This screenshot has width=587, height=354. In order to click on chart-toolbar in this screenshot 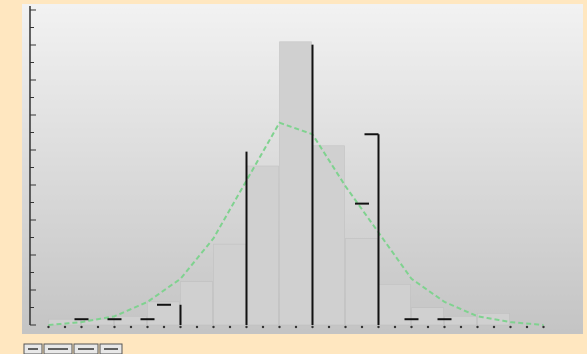, I will do `click(304, 344)`.